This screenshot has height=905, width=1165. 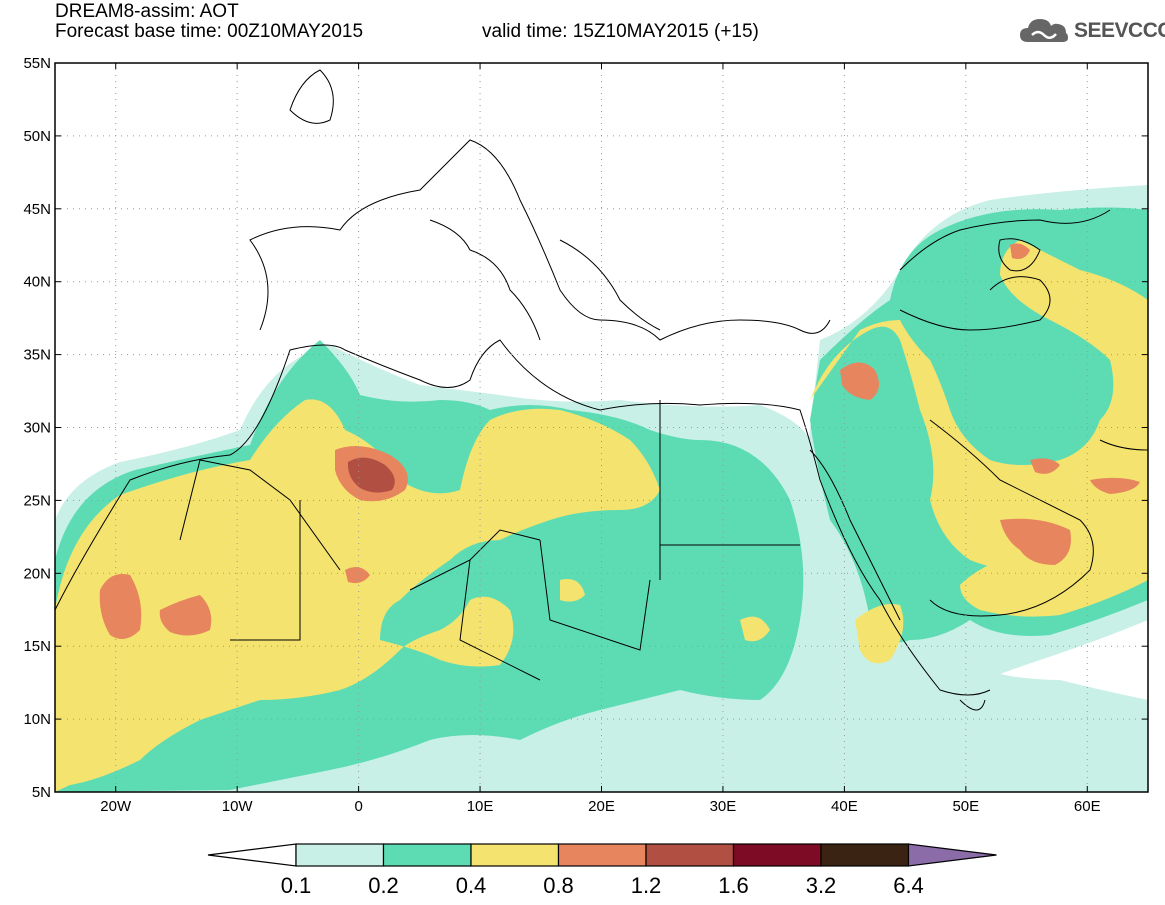 I want to click on colorbar-label: 0.1, so click(x=296, y=885).